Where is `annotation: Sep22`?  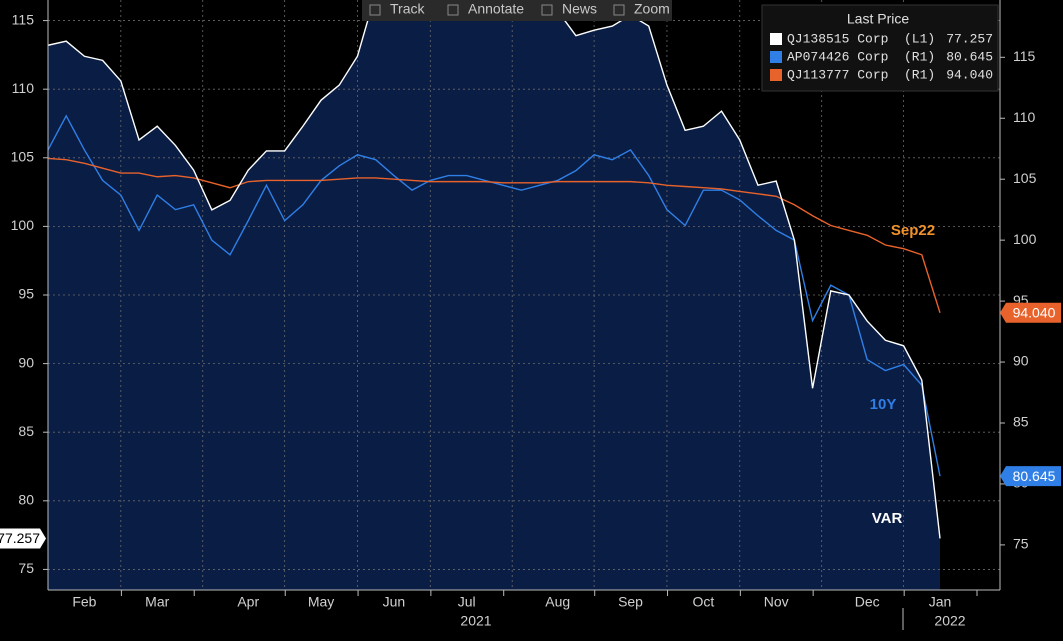 annotation: Sep22 is located at coordinates (913, 230).